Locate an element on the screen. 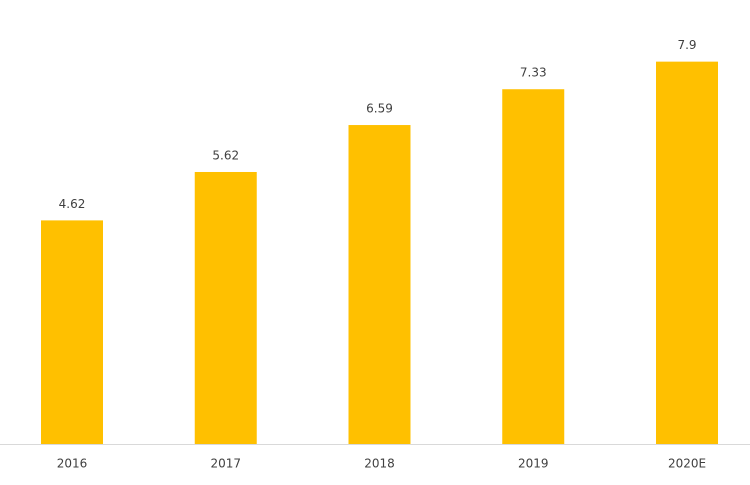 This screenshot has height=485, width=750. value-label: 7.9 is located at coordinates (686, 45).